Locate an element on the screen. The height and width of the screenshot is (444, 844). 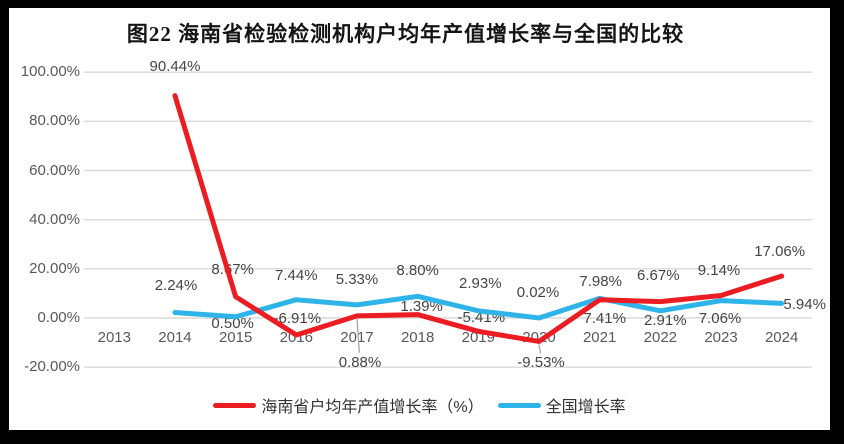
chart-title: 图22 海南省检验检测机构户均年产值增长率与全国的比较 is located at coordinates (405, 34).